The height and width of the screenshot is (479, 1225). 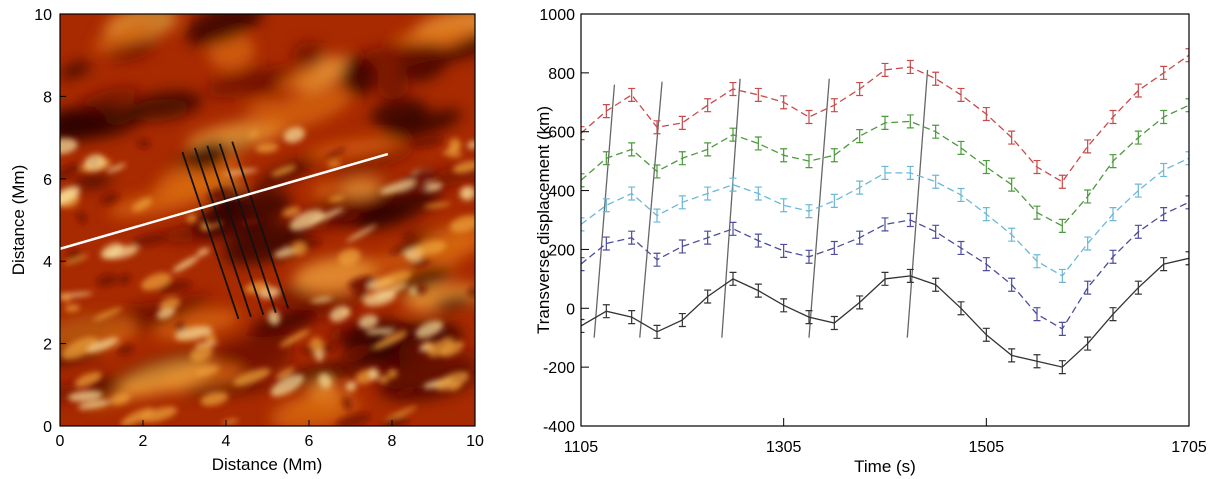 I want to click on line-chart-y-ticks: -400 -200 0 200 400 600 800 1000, so click(x=564, y=221).